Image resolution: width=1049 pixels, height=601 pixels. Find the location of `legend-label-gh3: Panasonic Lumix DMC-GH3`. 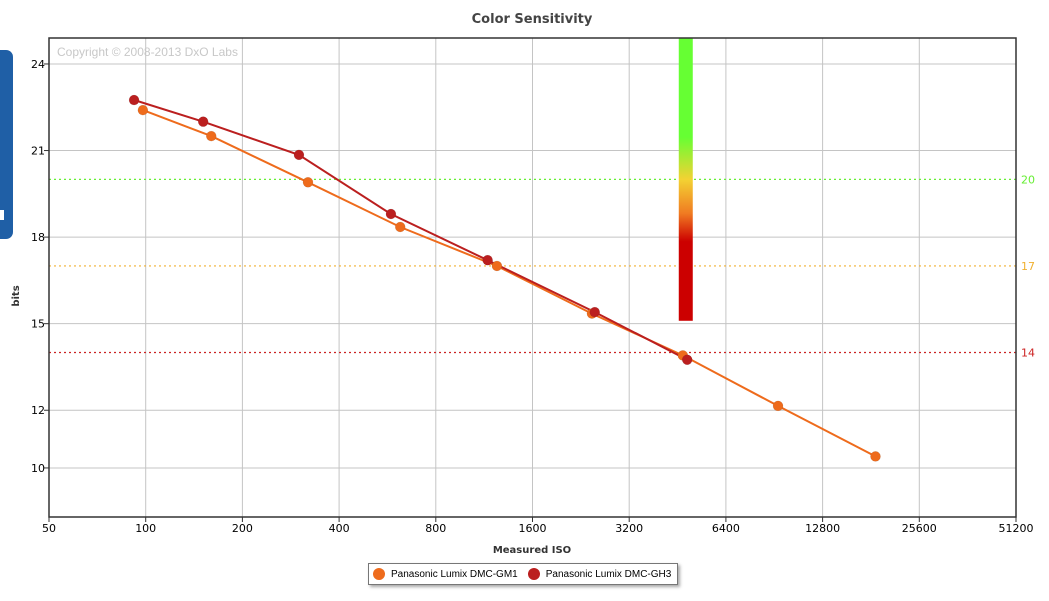

legend-label-gh3: Panasonic Lumix DMC-GH3 is located at coordinates (608, 574).